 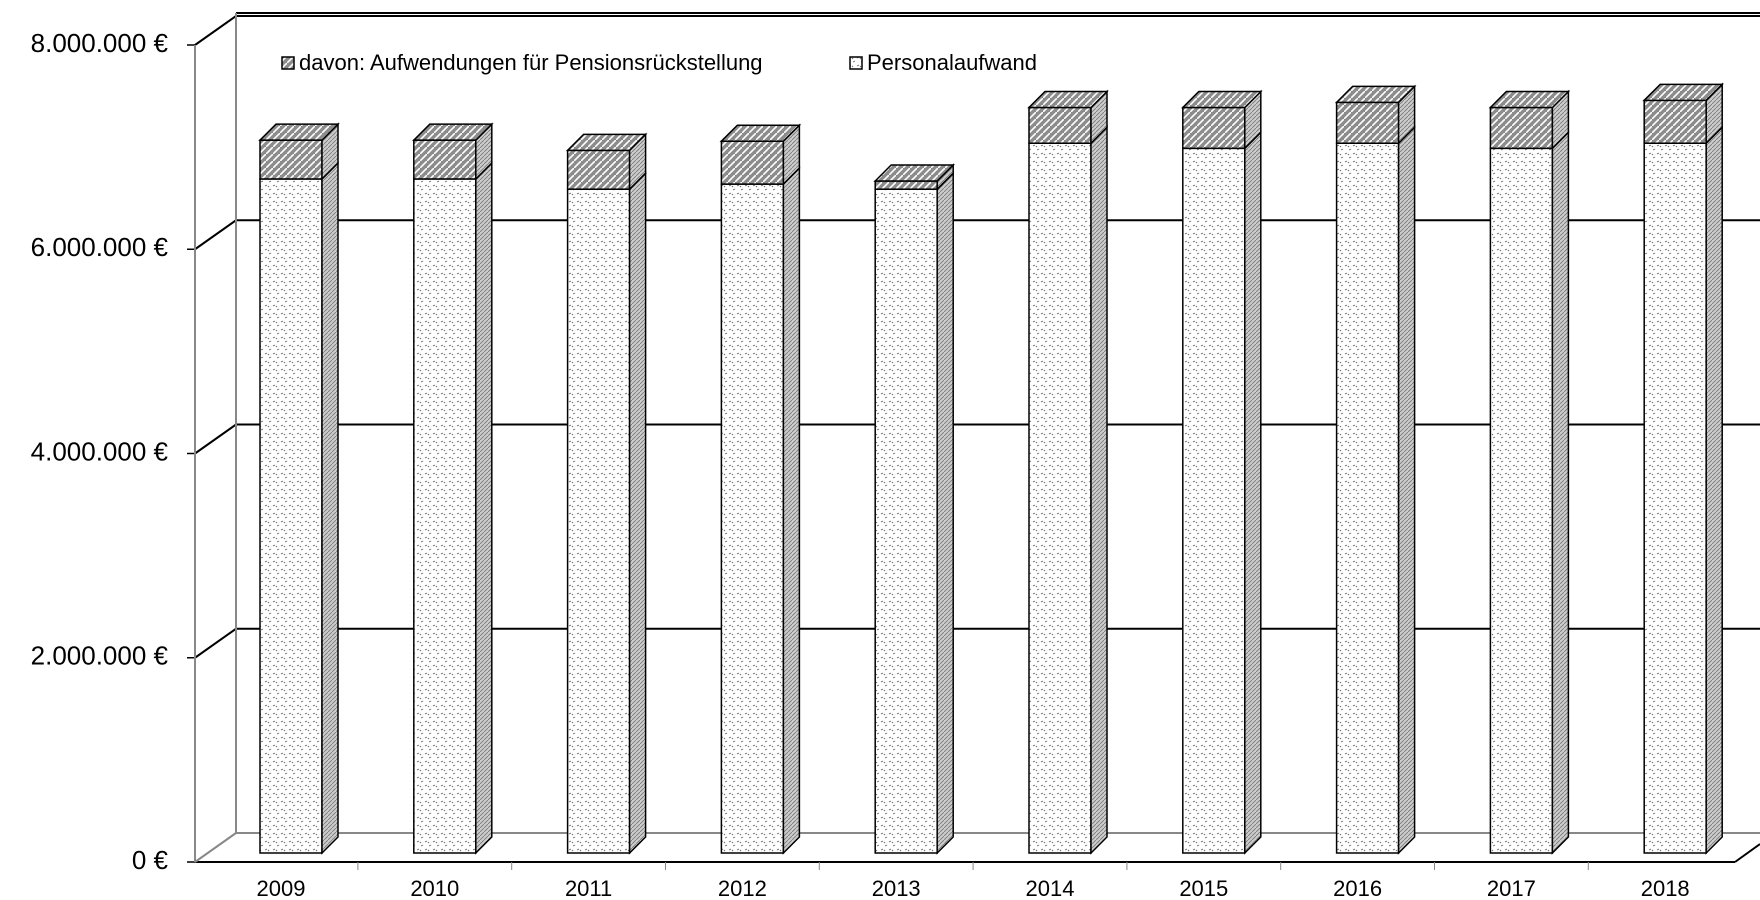 What do you see at coordinates (100, 656) in the screenshot?
I see `y-tick-label: 2.000.000 €` at bounding box center [100, 656].